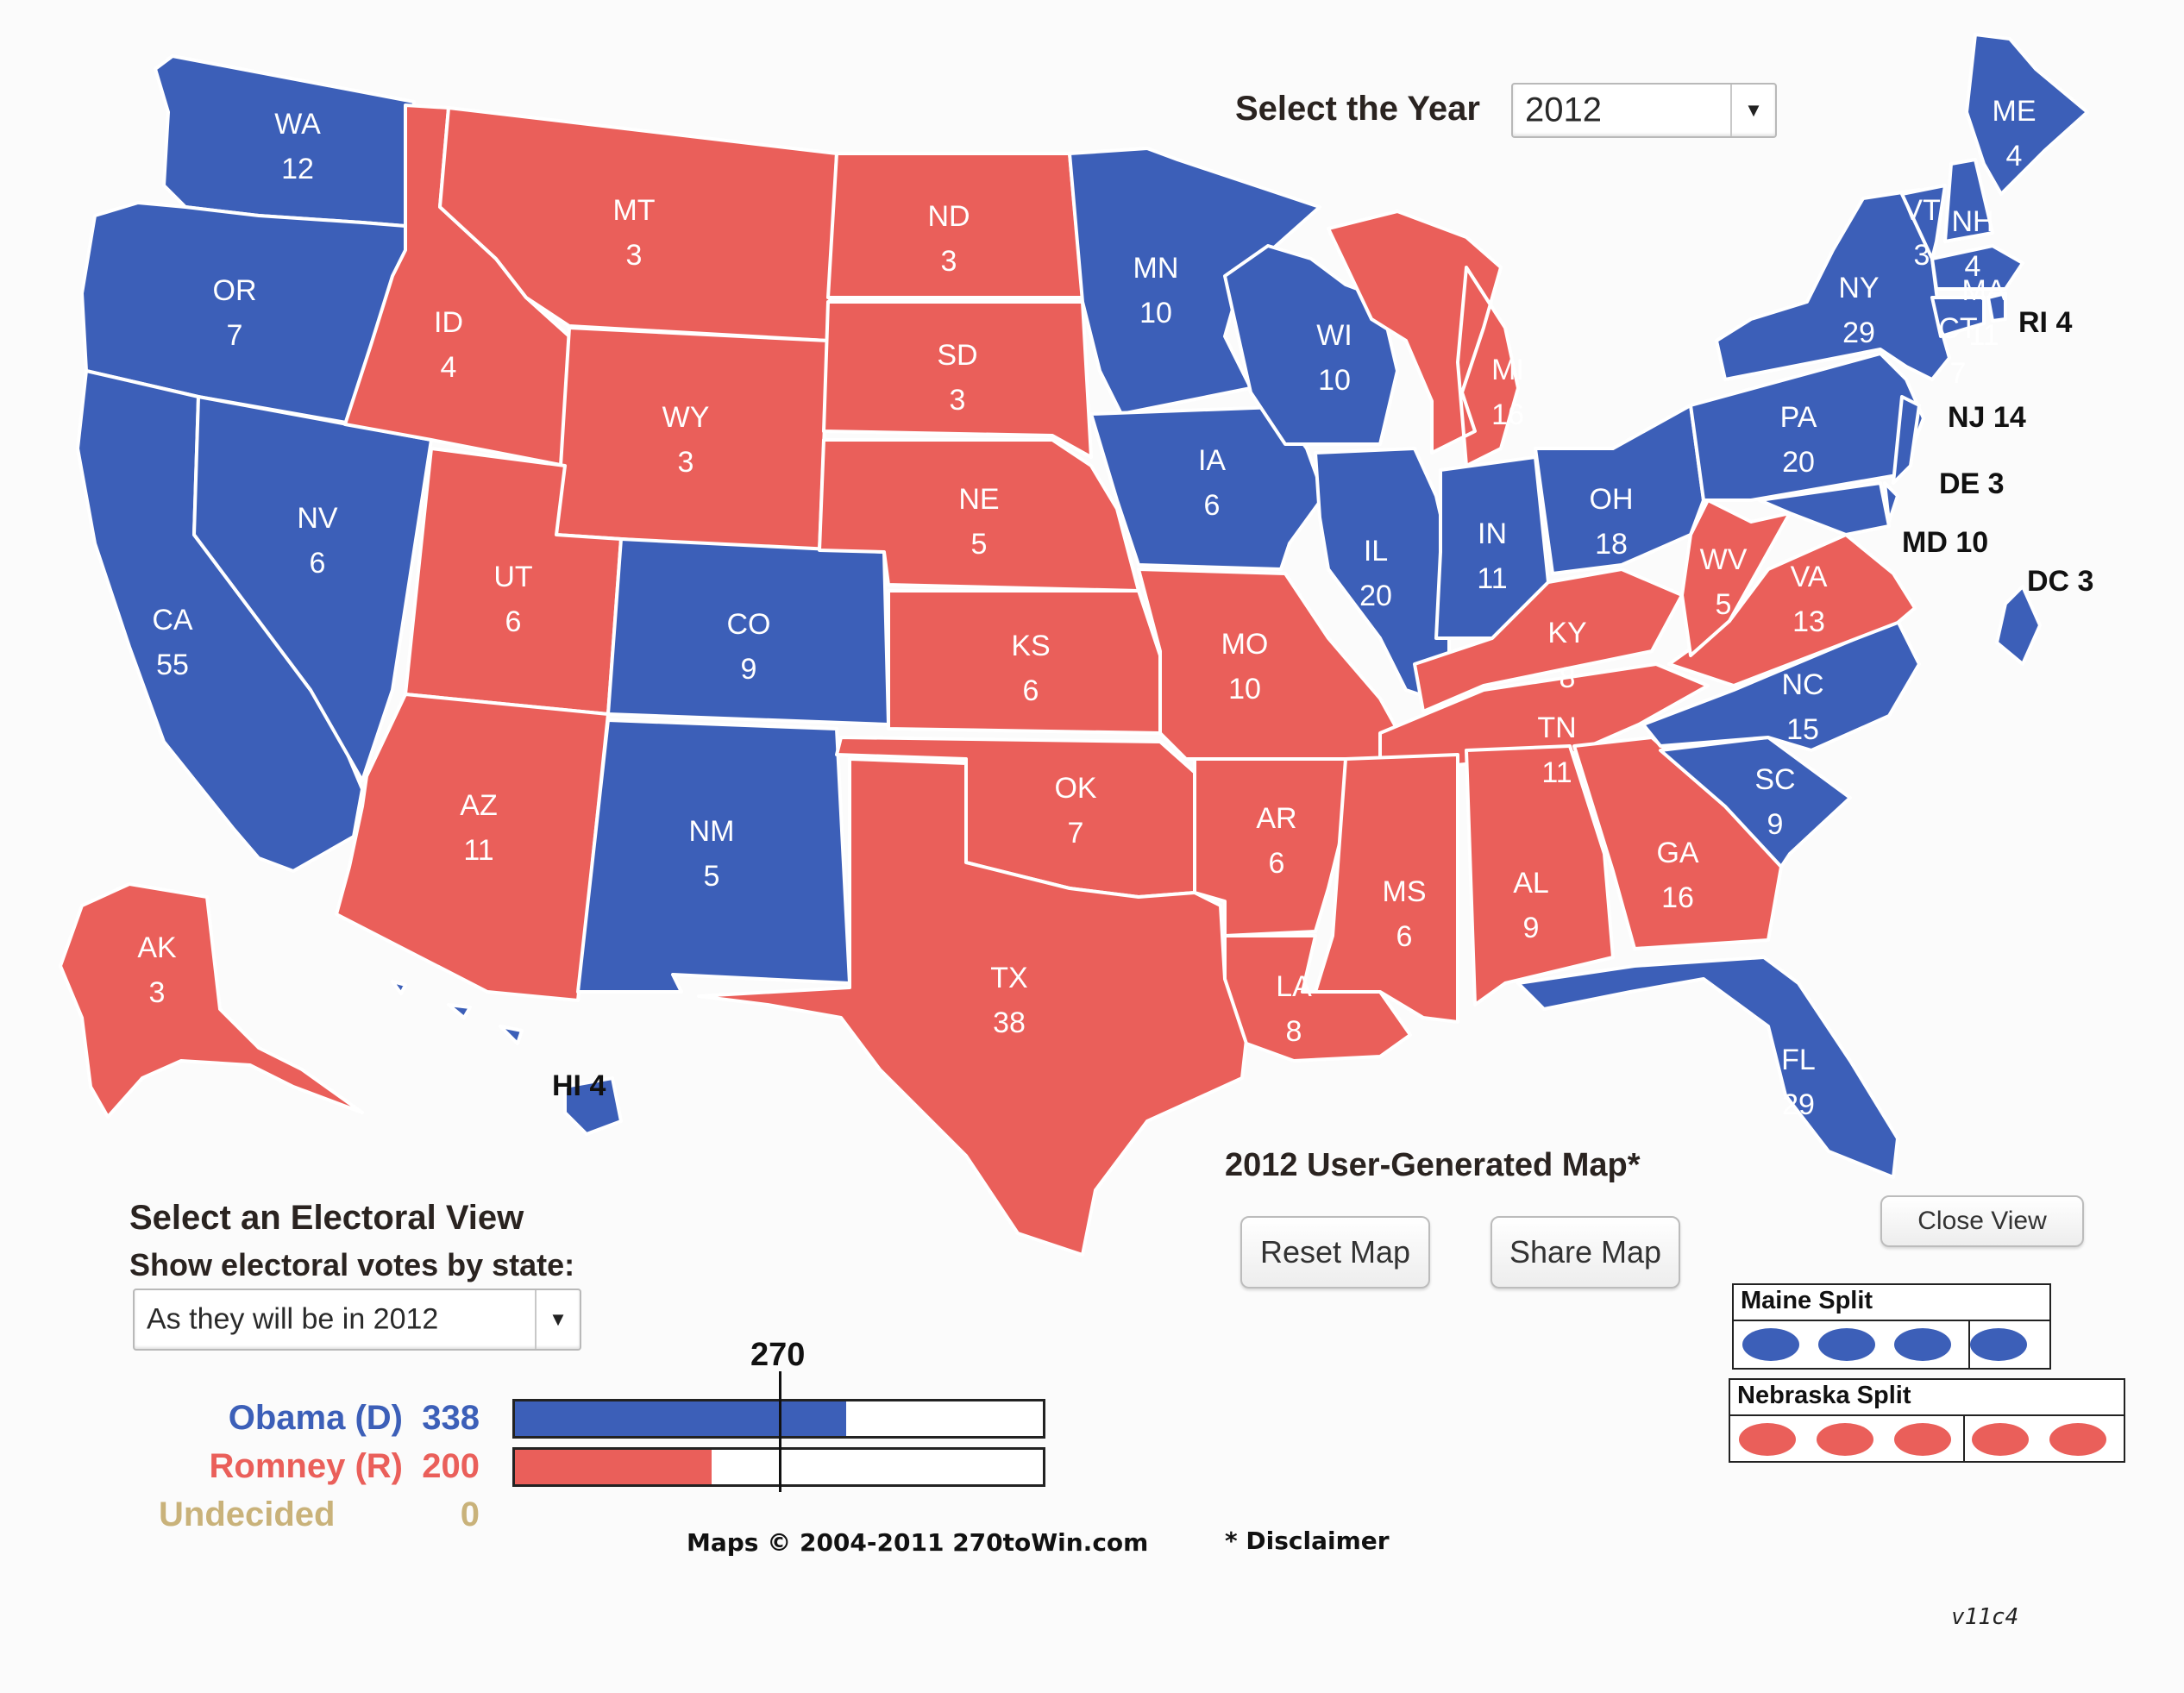 This screenshot has height=1693, width=2184. Describe the element at coordinates (211, 1000) in the screenshot. I see `state-ak` at that location.